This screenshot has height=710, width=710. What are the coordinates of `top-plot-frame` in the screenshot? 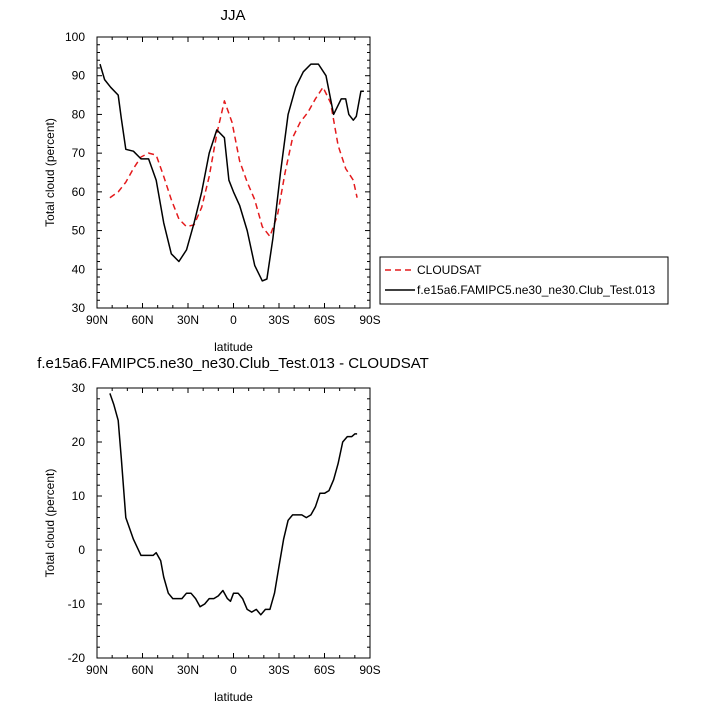 It's located at (233, 172).